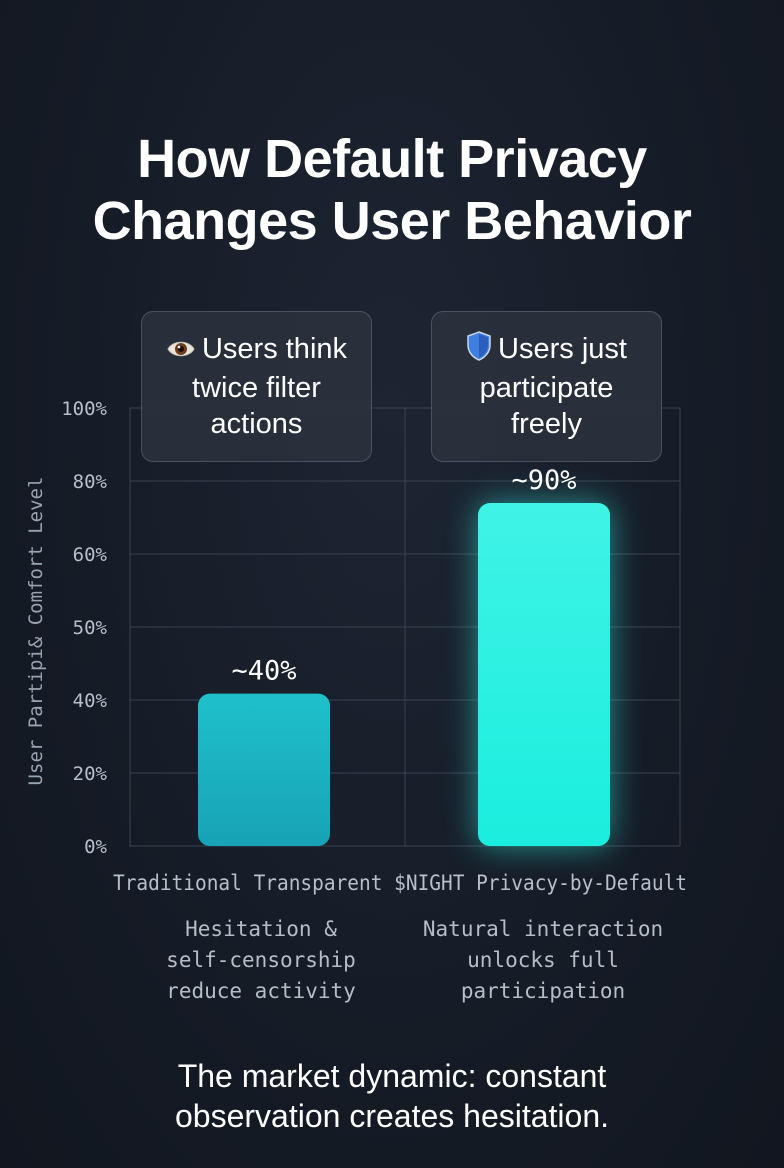 This screenshot has width=784, height=1168. I want to click on callout-traditional-line-3: actions, so click(256, 424).